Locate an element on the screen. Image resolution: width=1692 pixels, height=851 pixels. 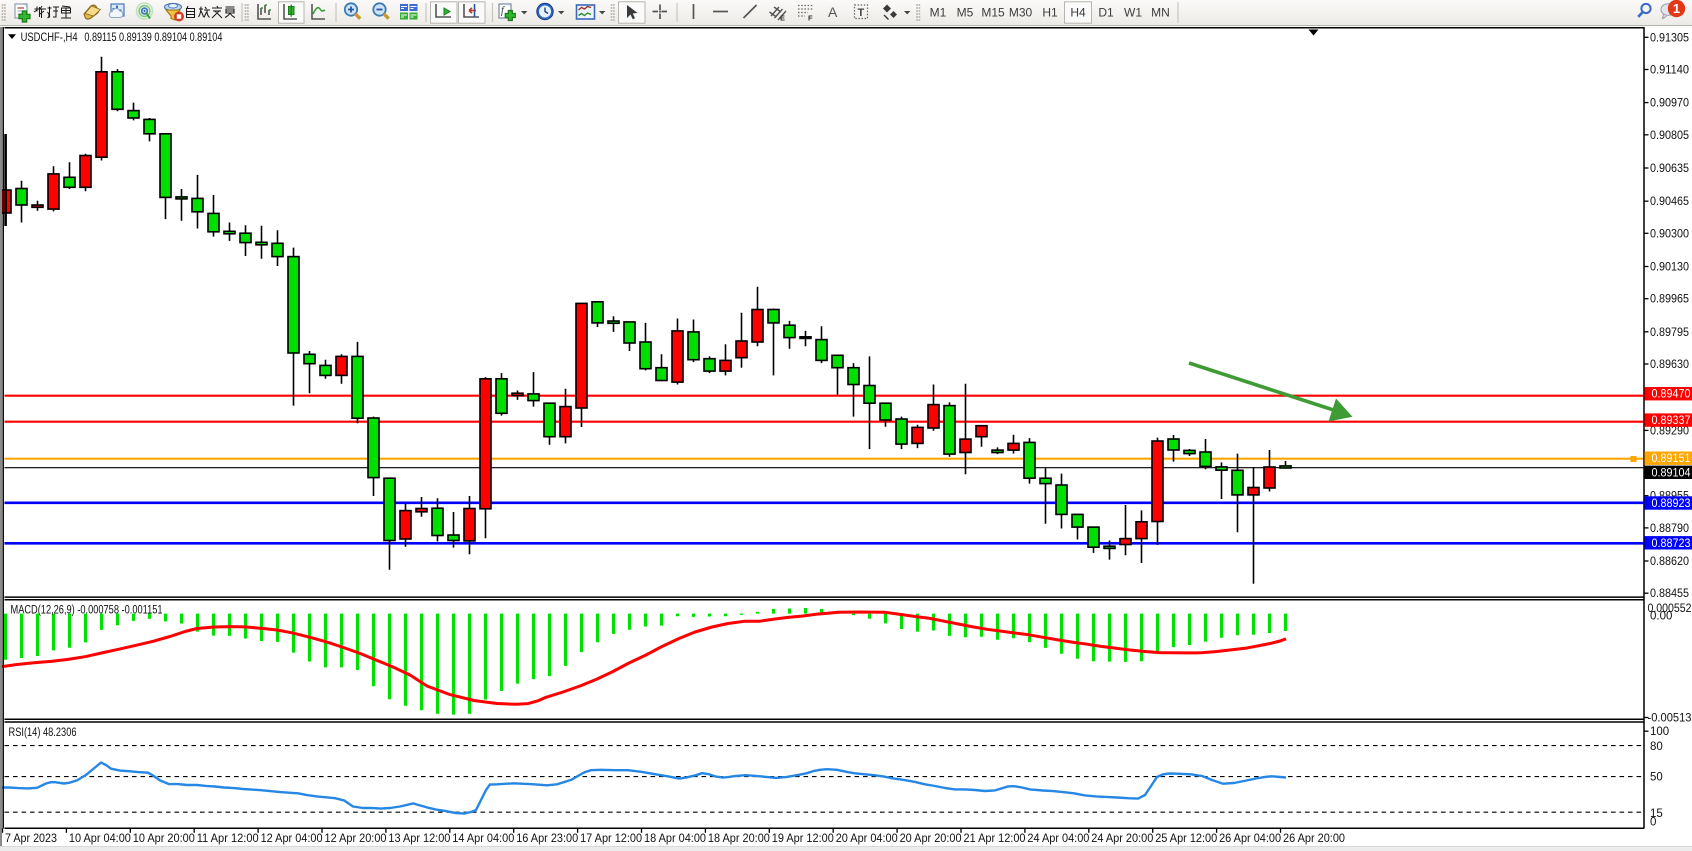
svg-text: -0.00513 is located at coordinates (1670, 719).